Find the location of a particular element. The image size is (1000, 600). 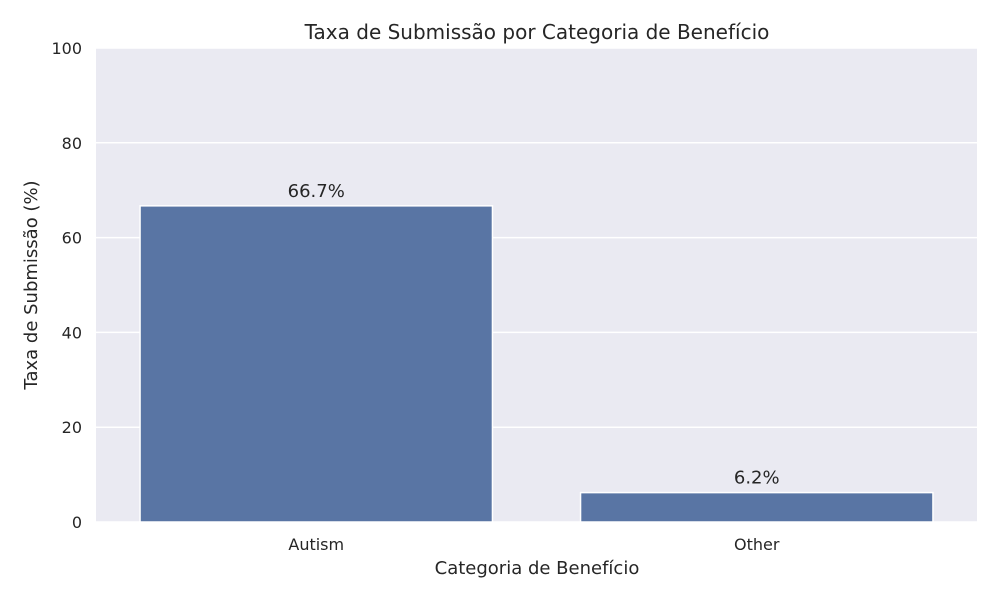

x-tick-labels: Autism Other is located at coordinates (534, 544).